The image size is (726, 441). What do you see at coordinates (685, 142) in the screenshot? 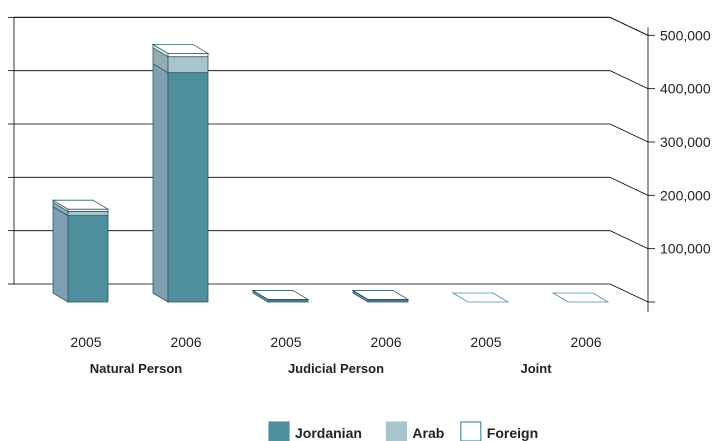
I see `y-tick-label: 300,000` at bounding box center [685, 142].